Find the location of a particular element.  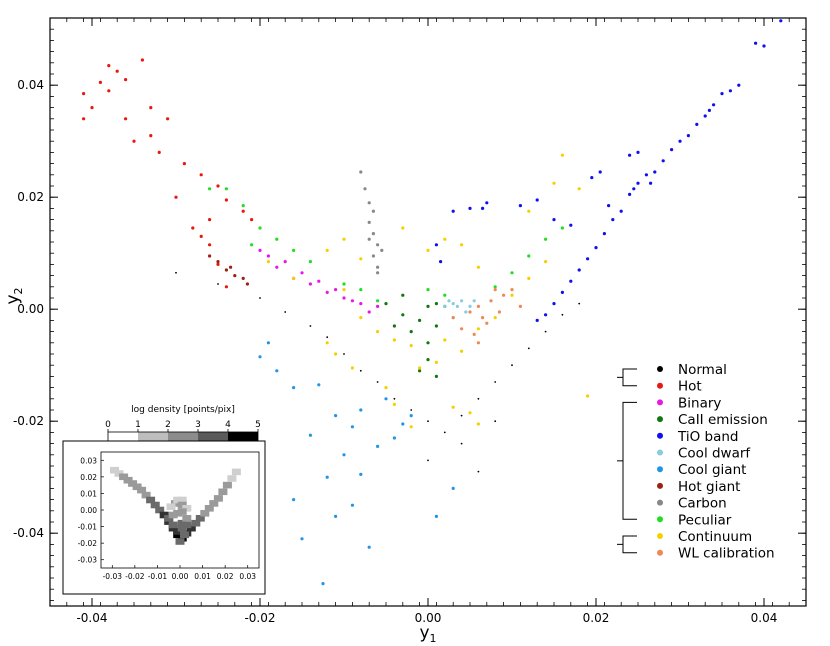

inset-x-tick-label: 0.02 is located at coordinates (225, 576).